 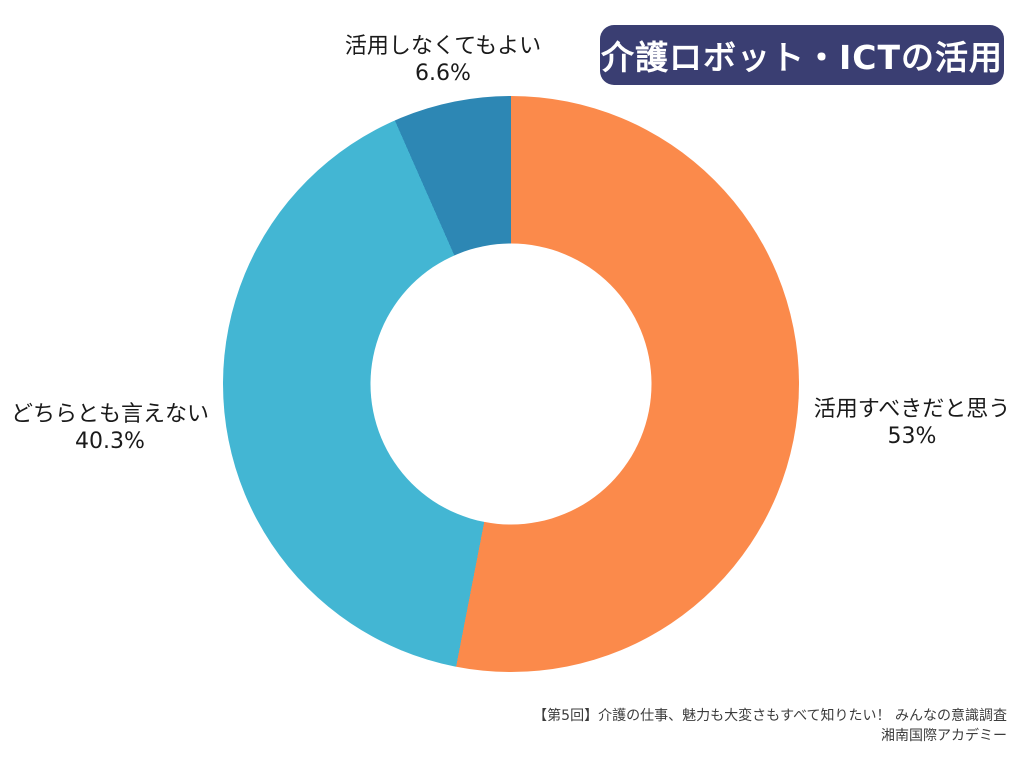 I want to click on slice-label-text: 活用しなくてもよい, so click(x=443, y=46).